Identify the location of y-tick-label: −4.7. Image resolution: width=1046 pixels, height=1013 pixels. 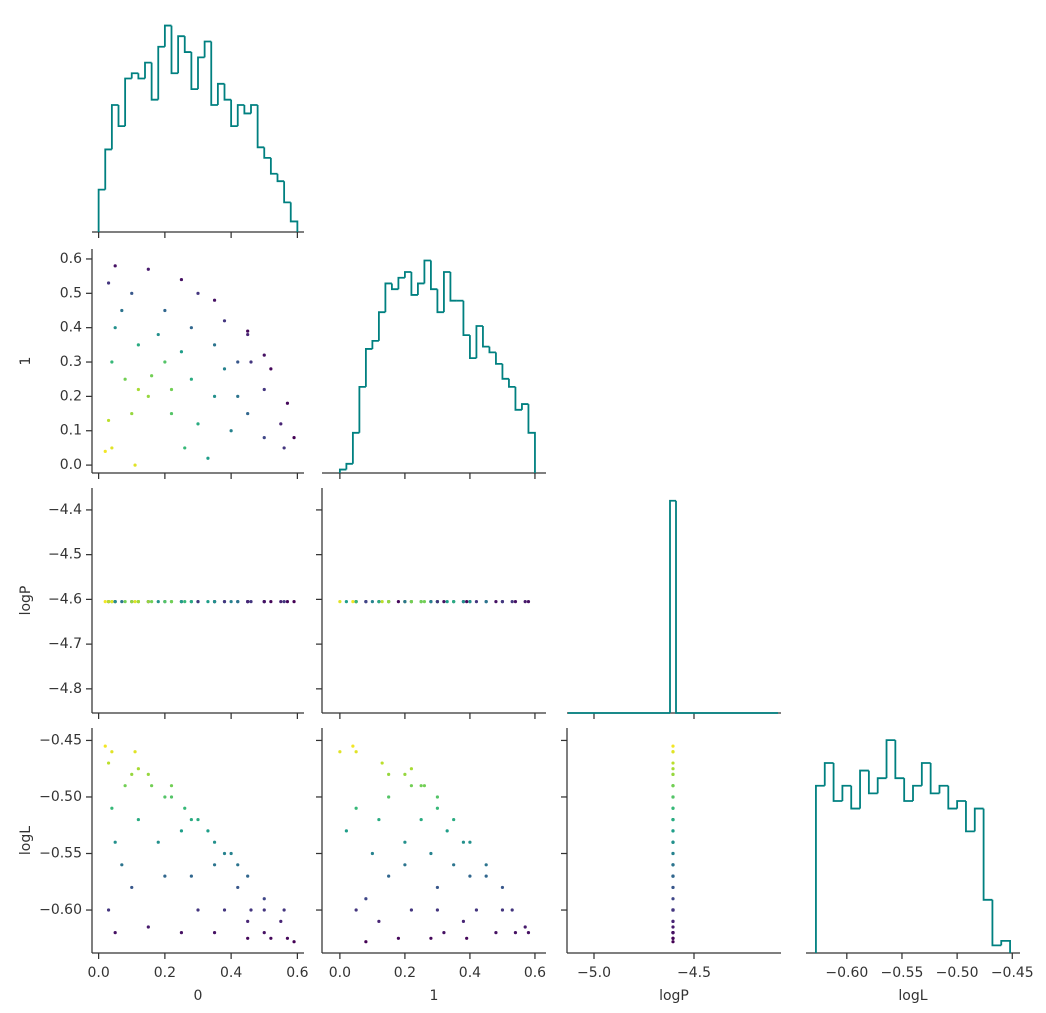
(65, 644).